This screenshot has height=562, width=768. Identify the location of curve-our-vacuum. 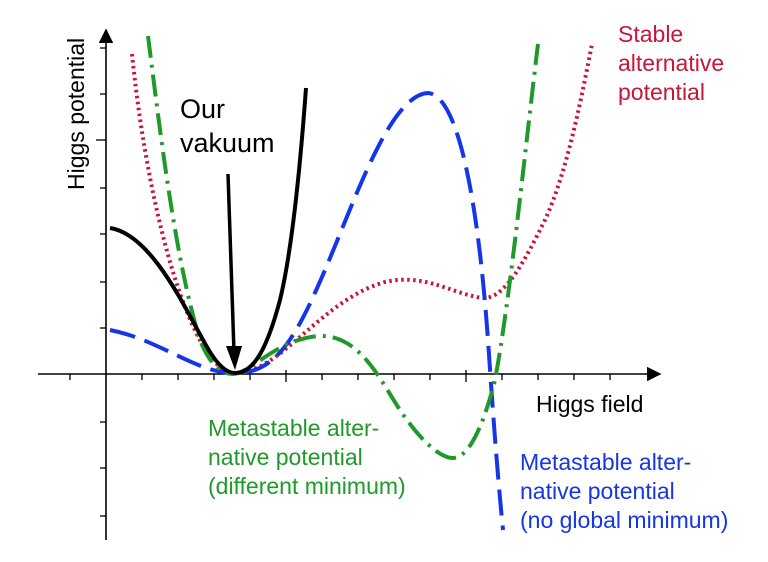
(208, 231).